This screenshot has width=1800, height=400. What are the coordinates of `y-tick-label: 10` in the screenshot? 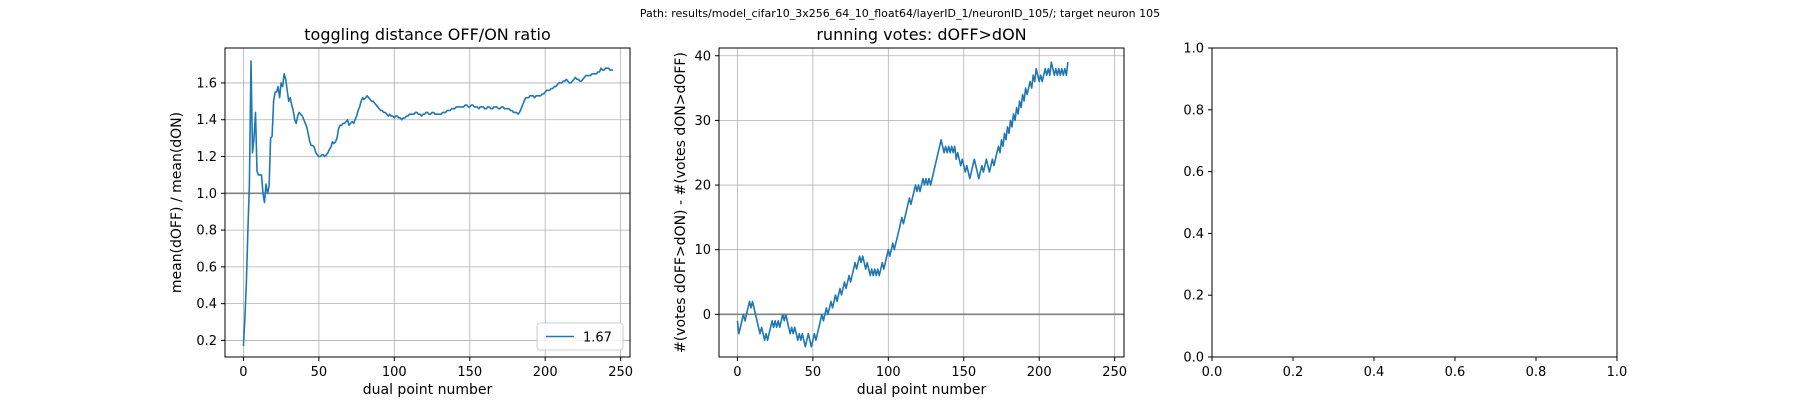 It's located at (702, 250).